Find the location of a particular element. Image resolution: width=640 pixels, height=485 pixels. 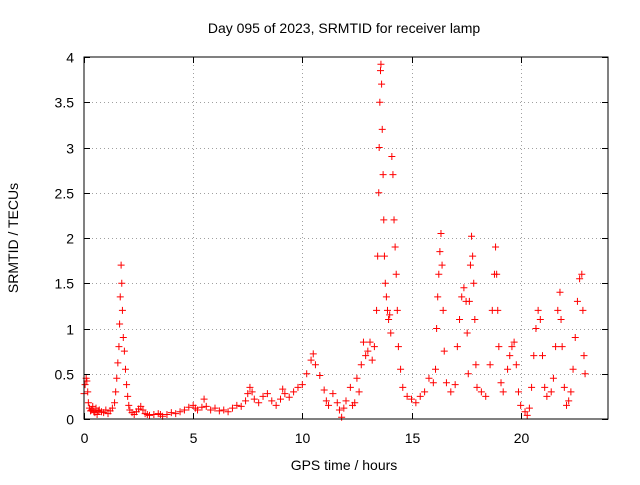

y-tick-label: 0 is located at coordinates (70, 420).